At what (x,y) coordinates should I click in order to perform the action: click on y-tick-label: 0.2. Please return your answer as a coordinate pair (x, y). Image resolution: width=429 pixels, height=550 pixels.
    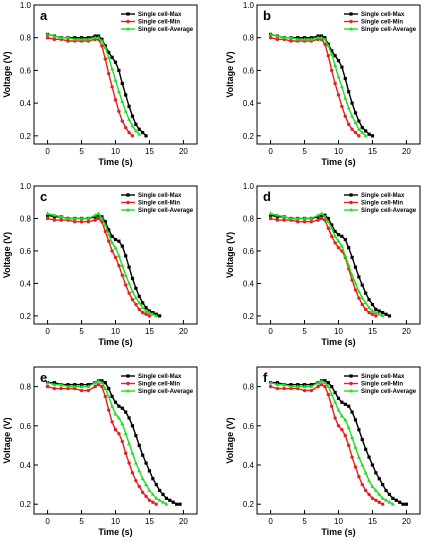
    Looking at the image, I should click on (26, 136).